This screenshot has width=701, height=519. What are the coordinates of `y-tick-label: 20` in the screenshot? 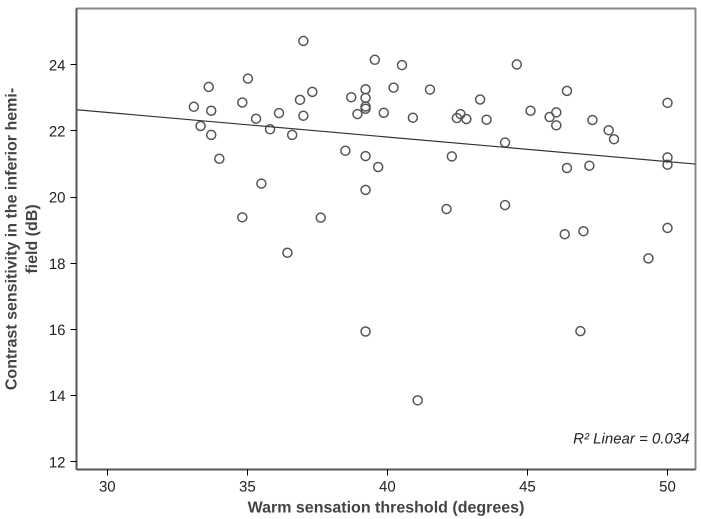 It's located at (57, 198).